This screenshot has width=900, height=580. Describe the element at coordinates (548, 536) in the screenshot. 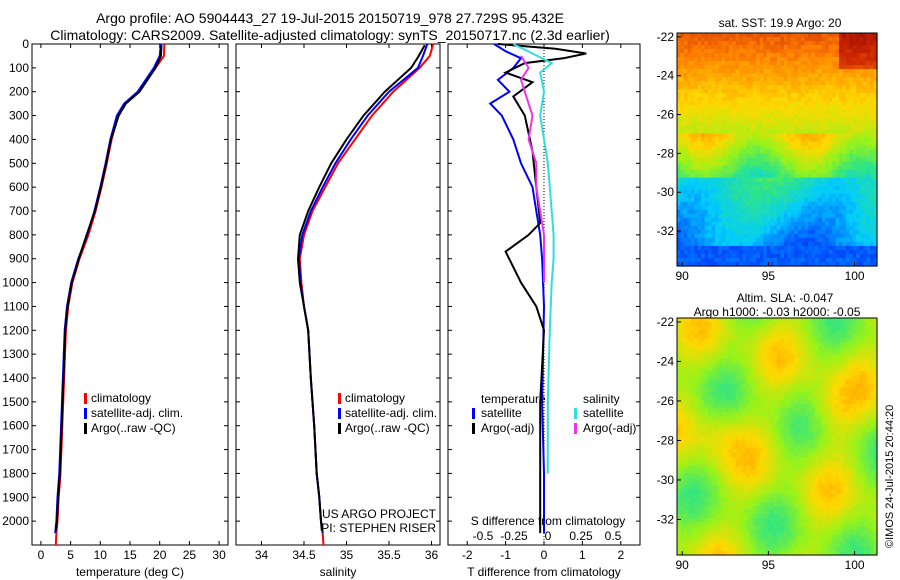

I see `x2-tick-label: 0` at that location.